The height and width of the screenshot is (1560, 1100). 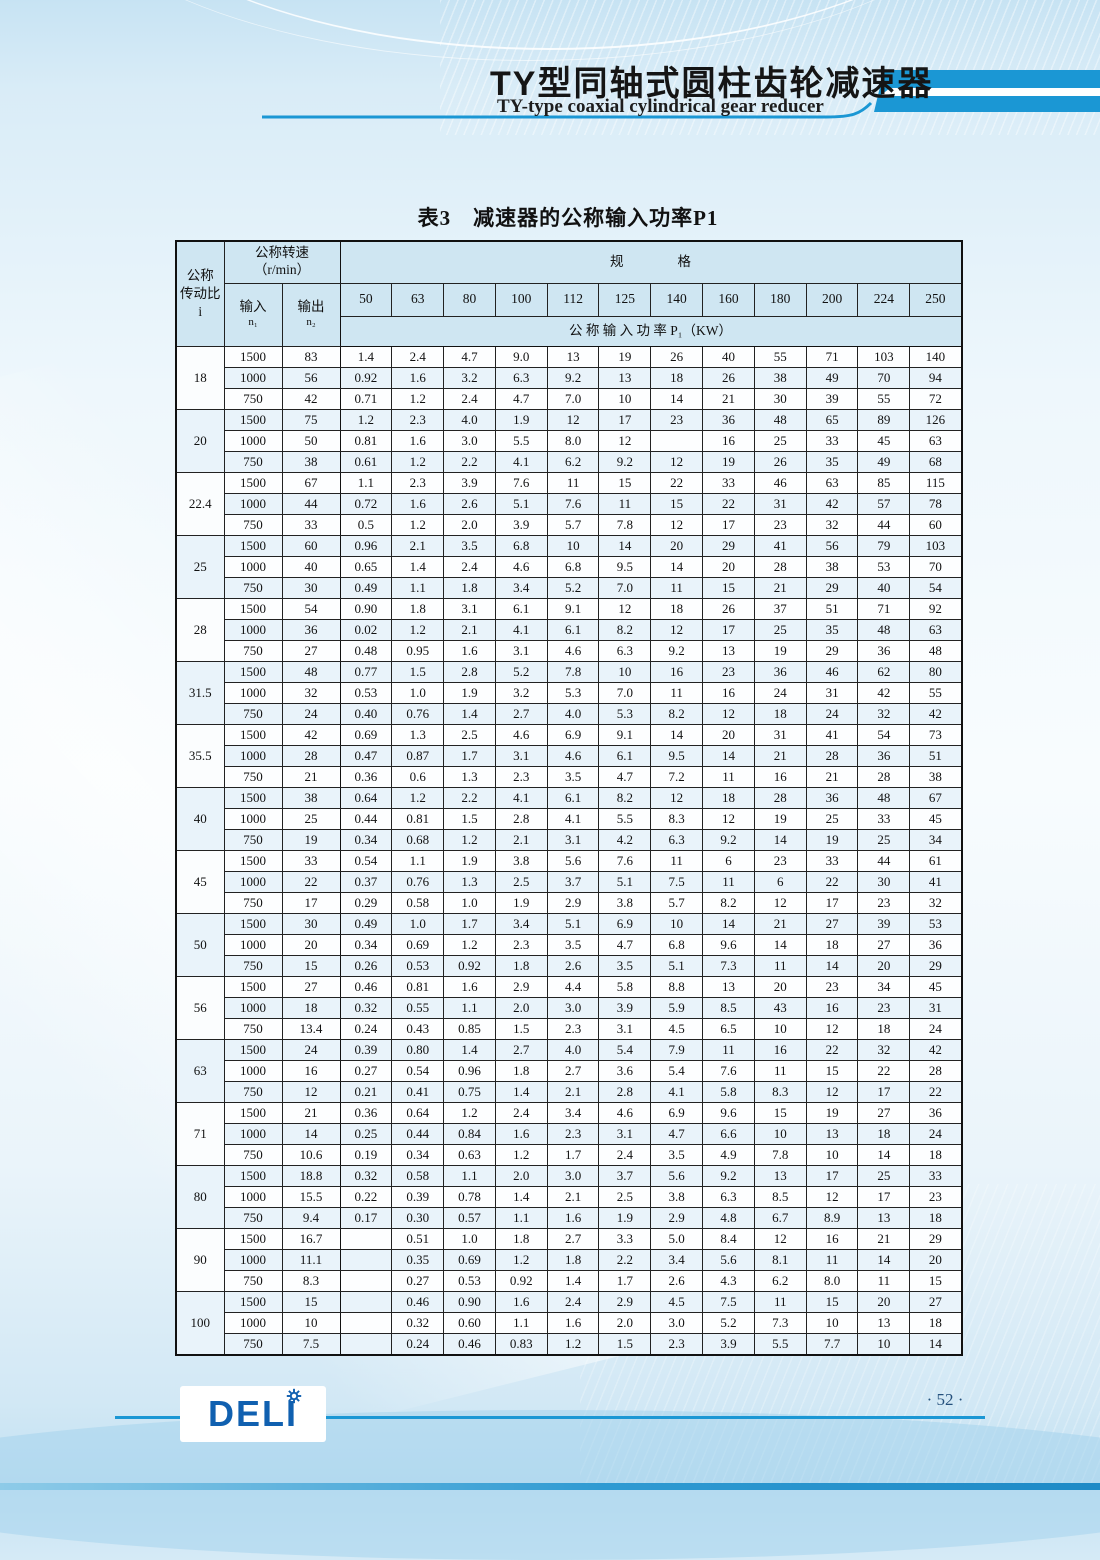 I want to click on power-value: 31, so click(x=936, y=1007).